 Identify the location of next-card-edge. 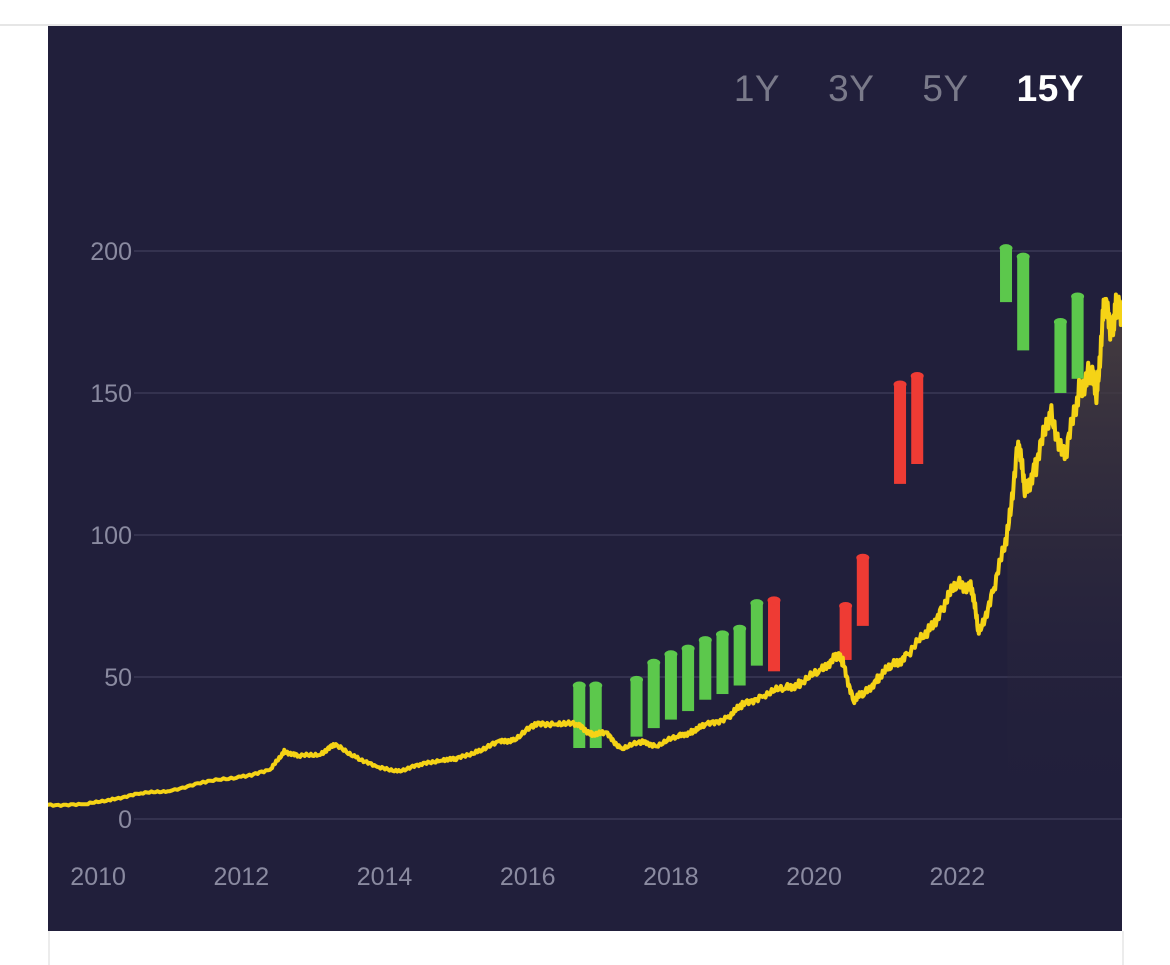
(586, 948).